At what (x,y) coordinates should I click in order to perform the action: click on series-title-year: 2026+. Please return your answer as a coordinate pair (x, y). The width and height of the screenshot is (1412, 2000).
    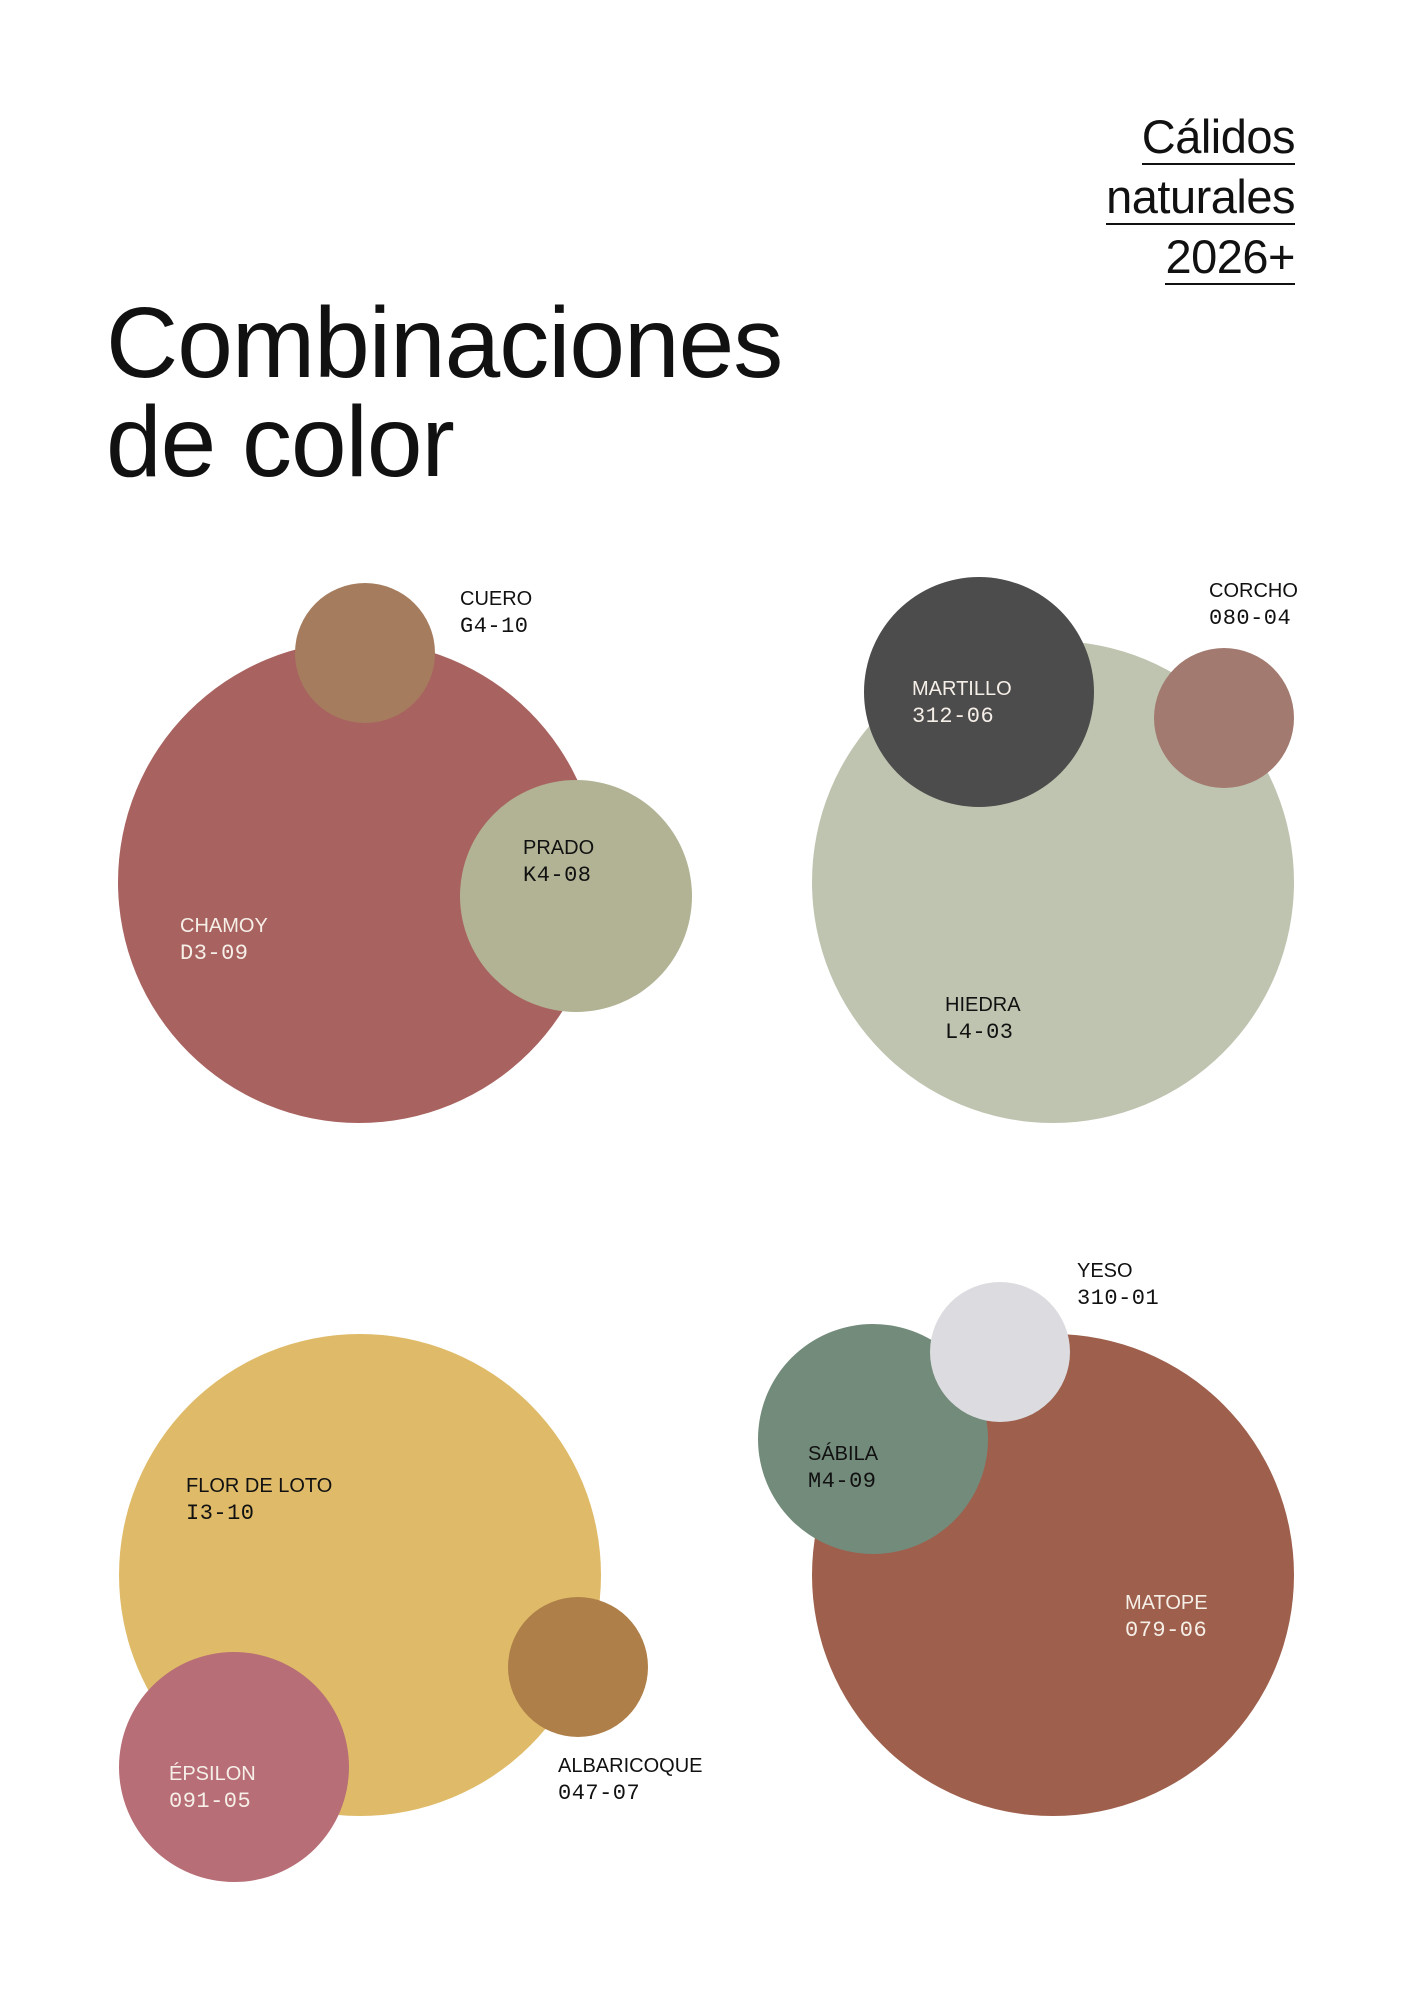
    Looking at the image, I should click on (1230, 257).